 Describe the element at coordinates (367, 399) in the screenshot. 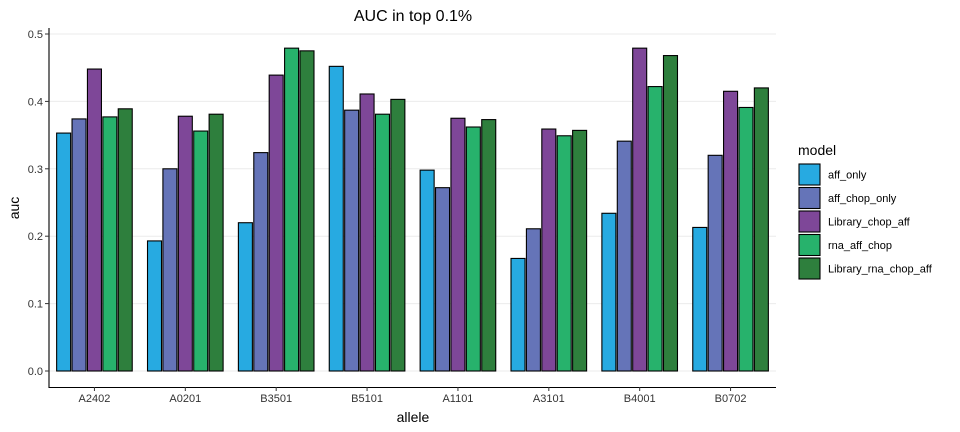

I see `x-tick-label: B5101` at that location.